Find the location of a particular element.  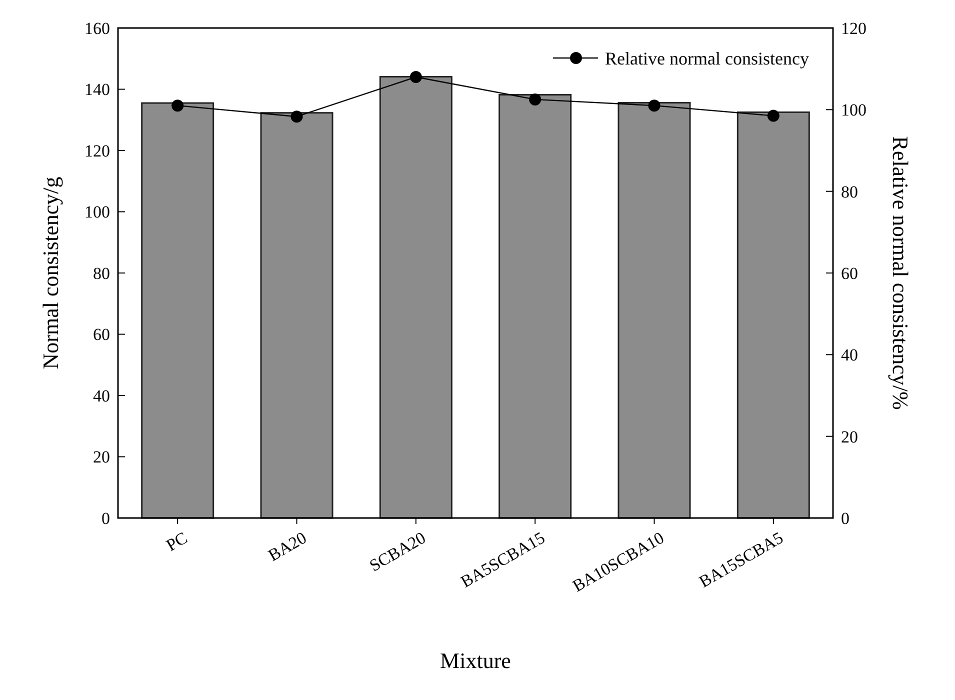

y-tick-label: 60 is located at coordinates (101, 334).